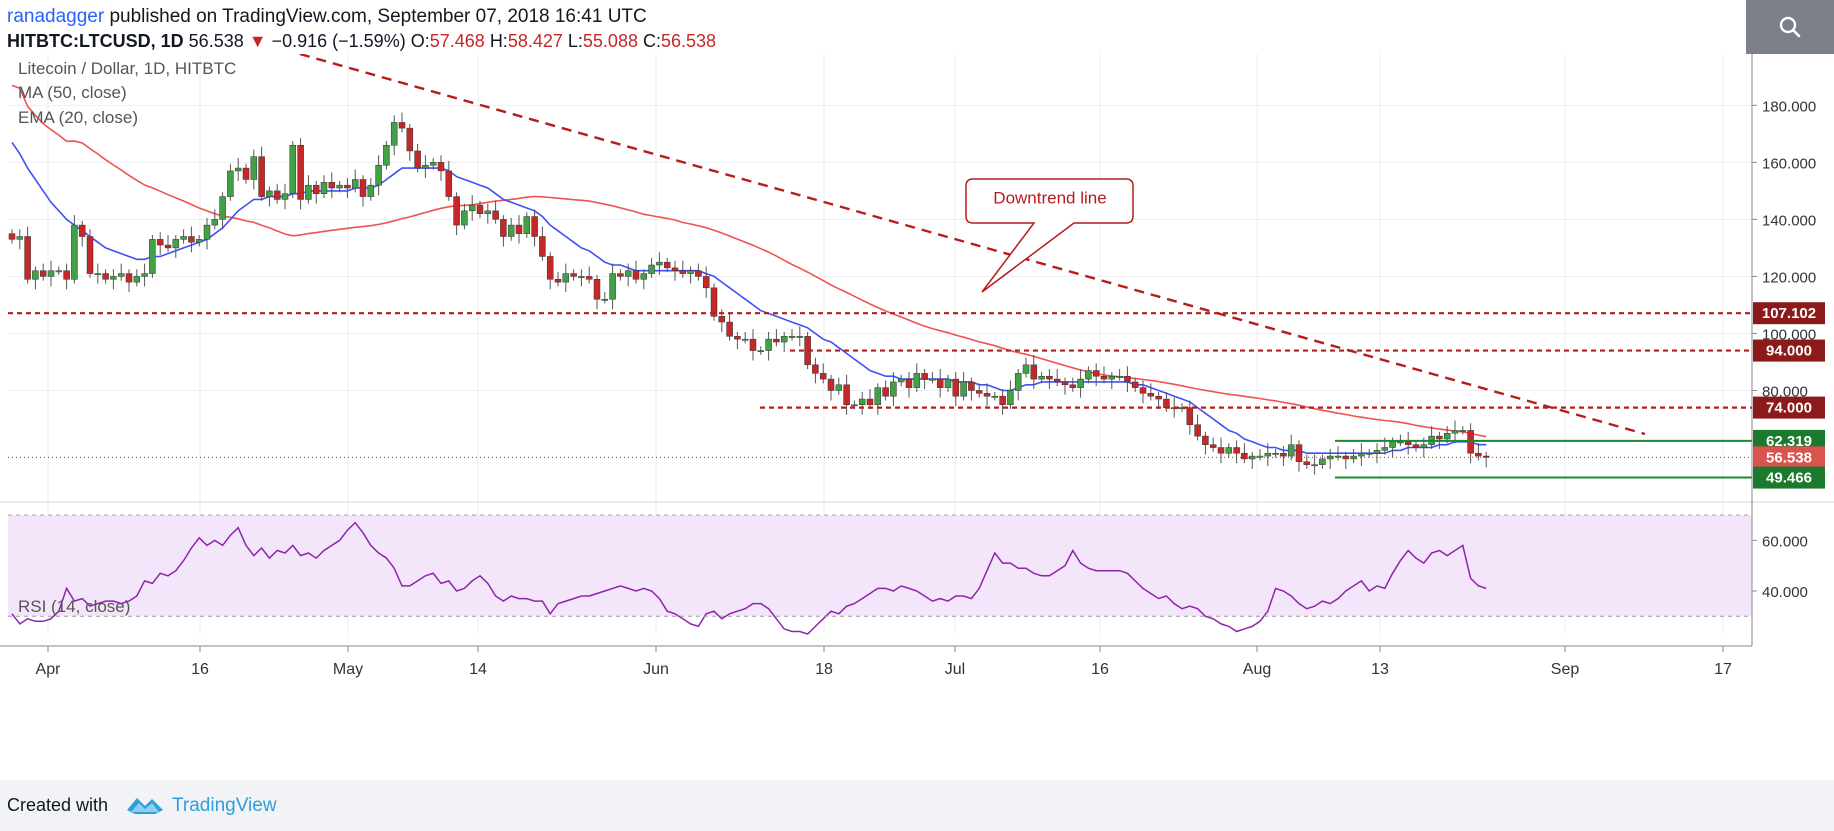 Image resolution: width=1834 pixels, height=831 pixels. What do you see at coordinates (49, 669) in the screenshot?
I see `x-tick-label: Apr` at bounding box center [49, 669].